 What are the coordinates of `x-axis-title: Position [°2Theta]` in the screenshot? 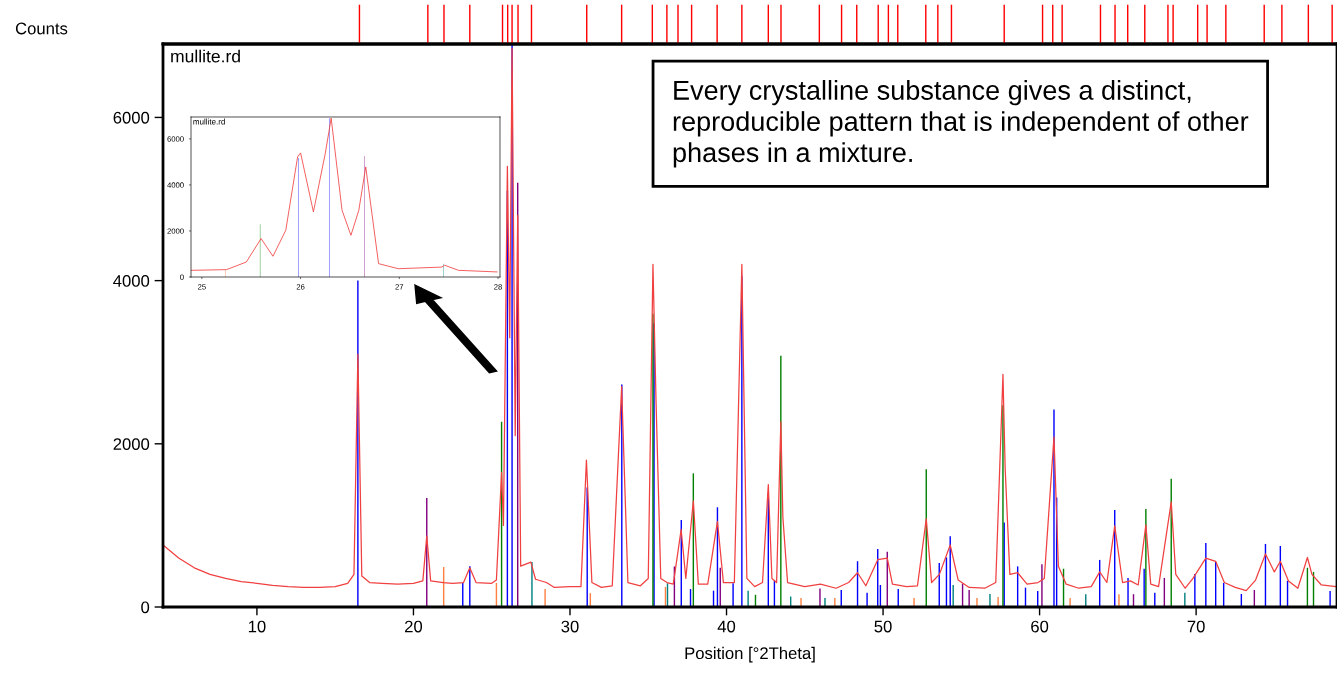 It's located at (750, 654).